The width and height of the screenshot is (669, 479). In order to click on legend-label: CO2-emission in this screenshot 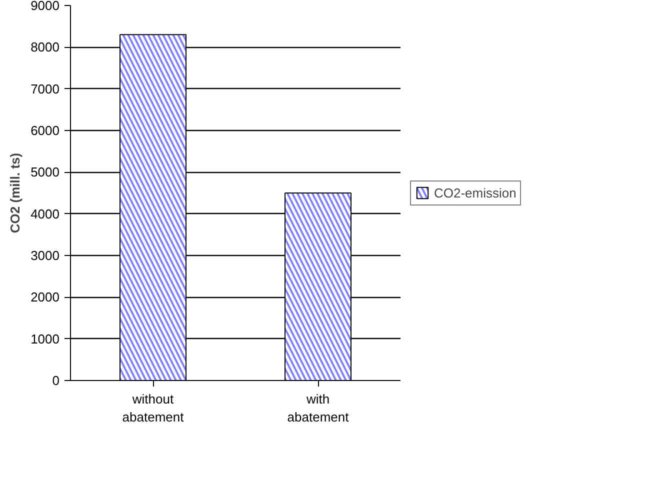, I will do `click(475, 192)`.